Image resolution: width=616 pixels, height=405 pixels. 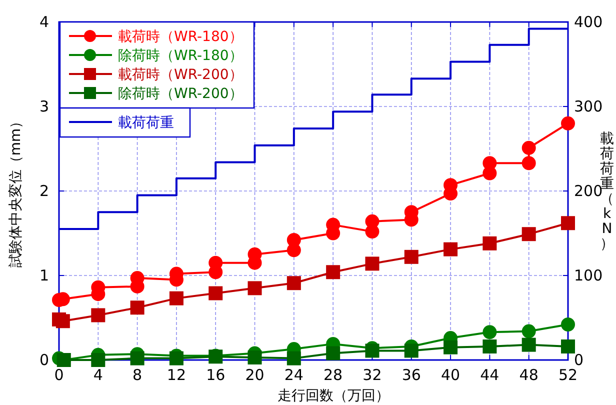 I want to click on x-tick-label: 4, so click(x=98, y=375).